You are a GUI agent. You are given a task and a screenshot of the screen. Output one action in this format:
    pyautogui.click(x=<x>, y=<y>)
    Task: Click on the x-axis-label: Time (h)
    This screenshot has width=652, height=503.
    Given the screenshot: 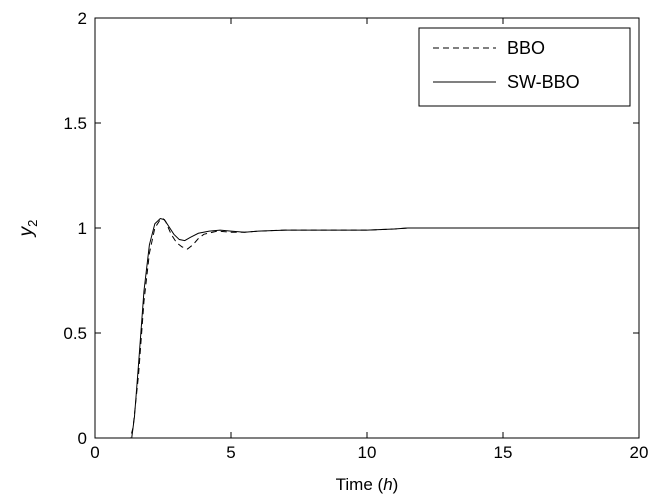 What is the action you would take?
    pyautogui.click(x=367, y=484)
    